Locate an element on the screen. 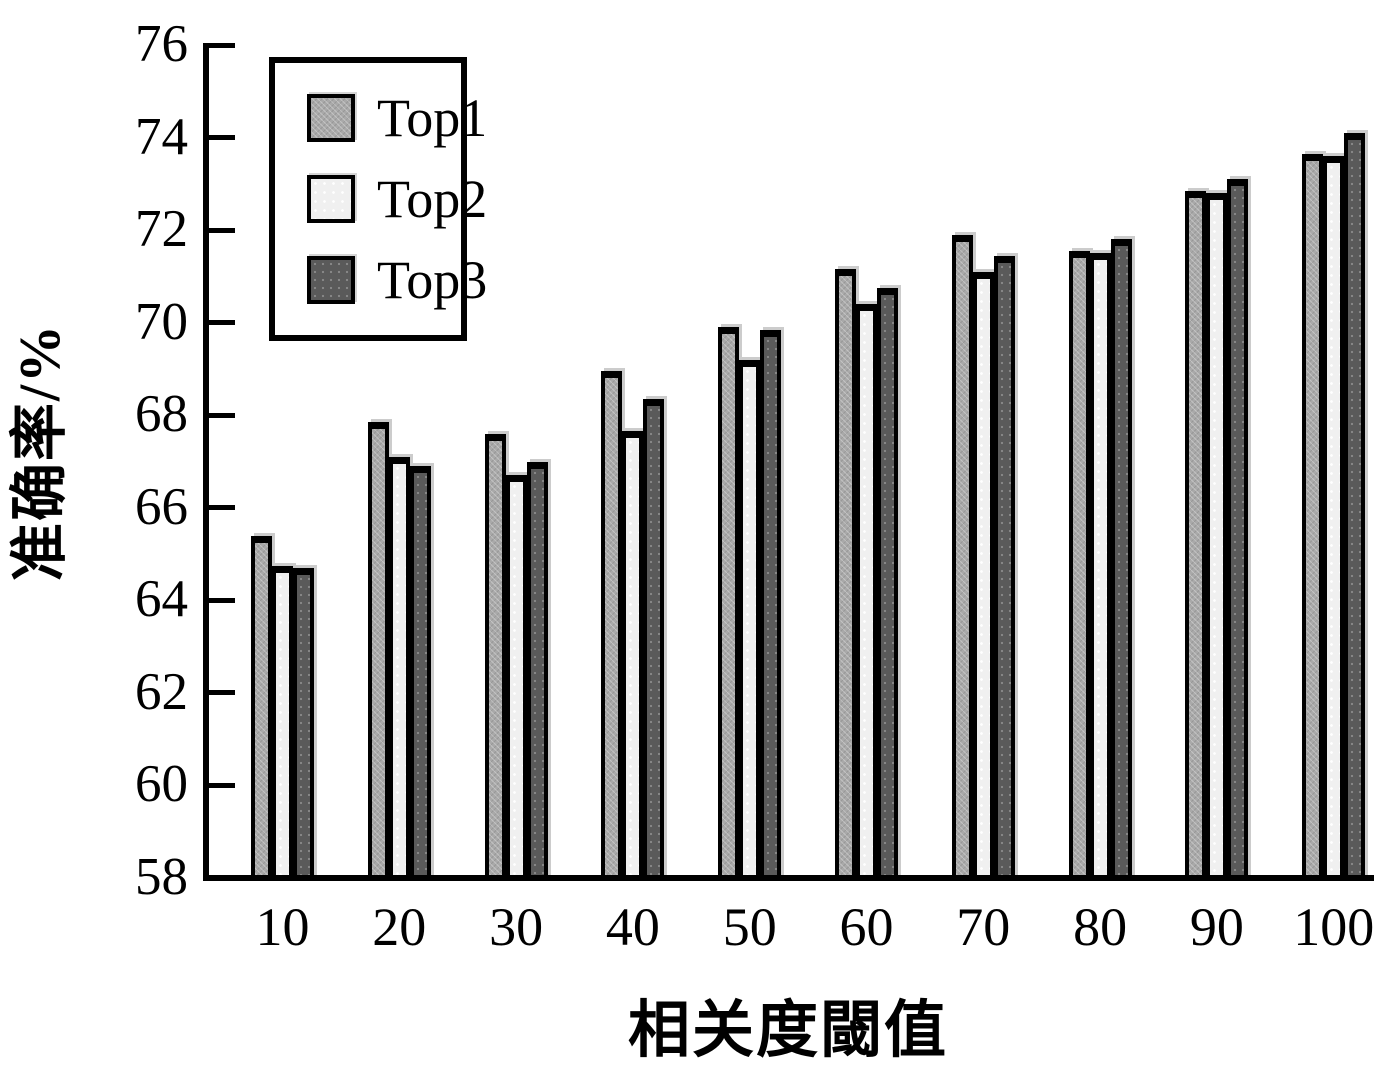 This screenshot has height=1081, width=1374. x-tick-label: 40 is located at coordinates (632, 927).